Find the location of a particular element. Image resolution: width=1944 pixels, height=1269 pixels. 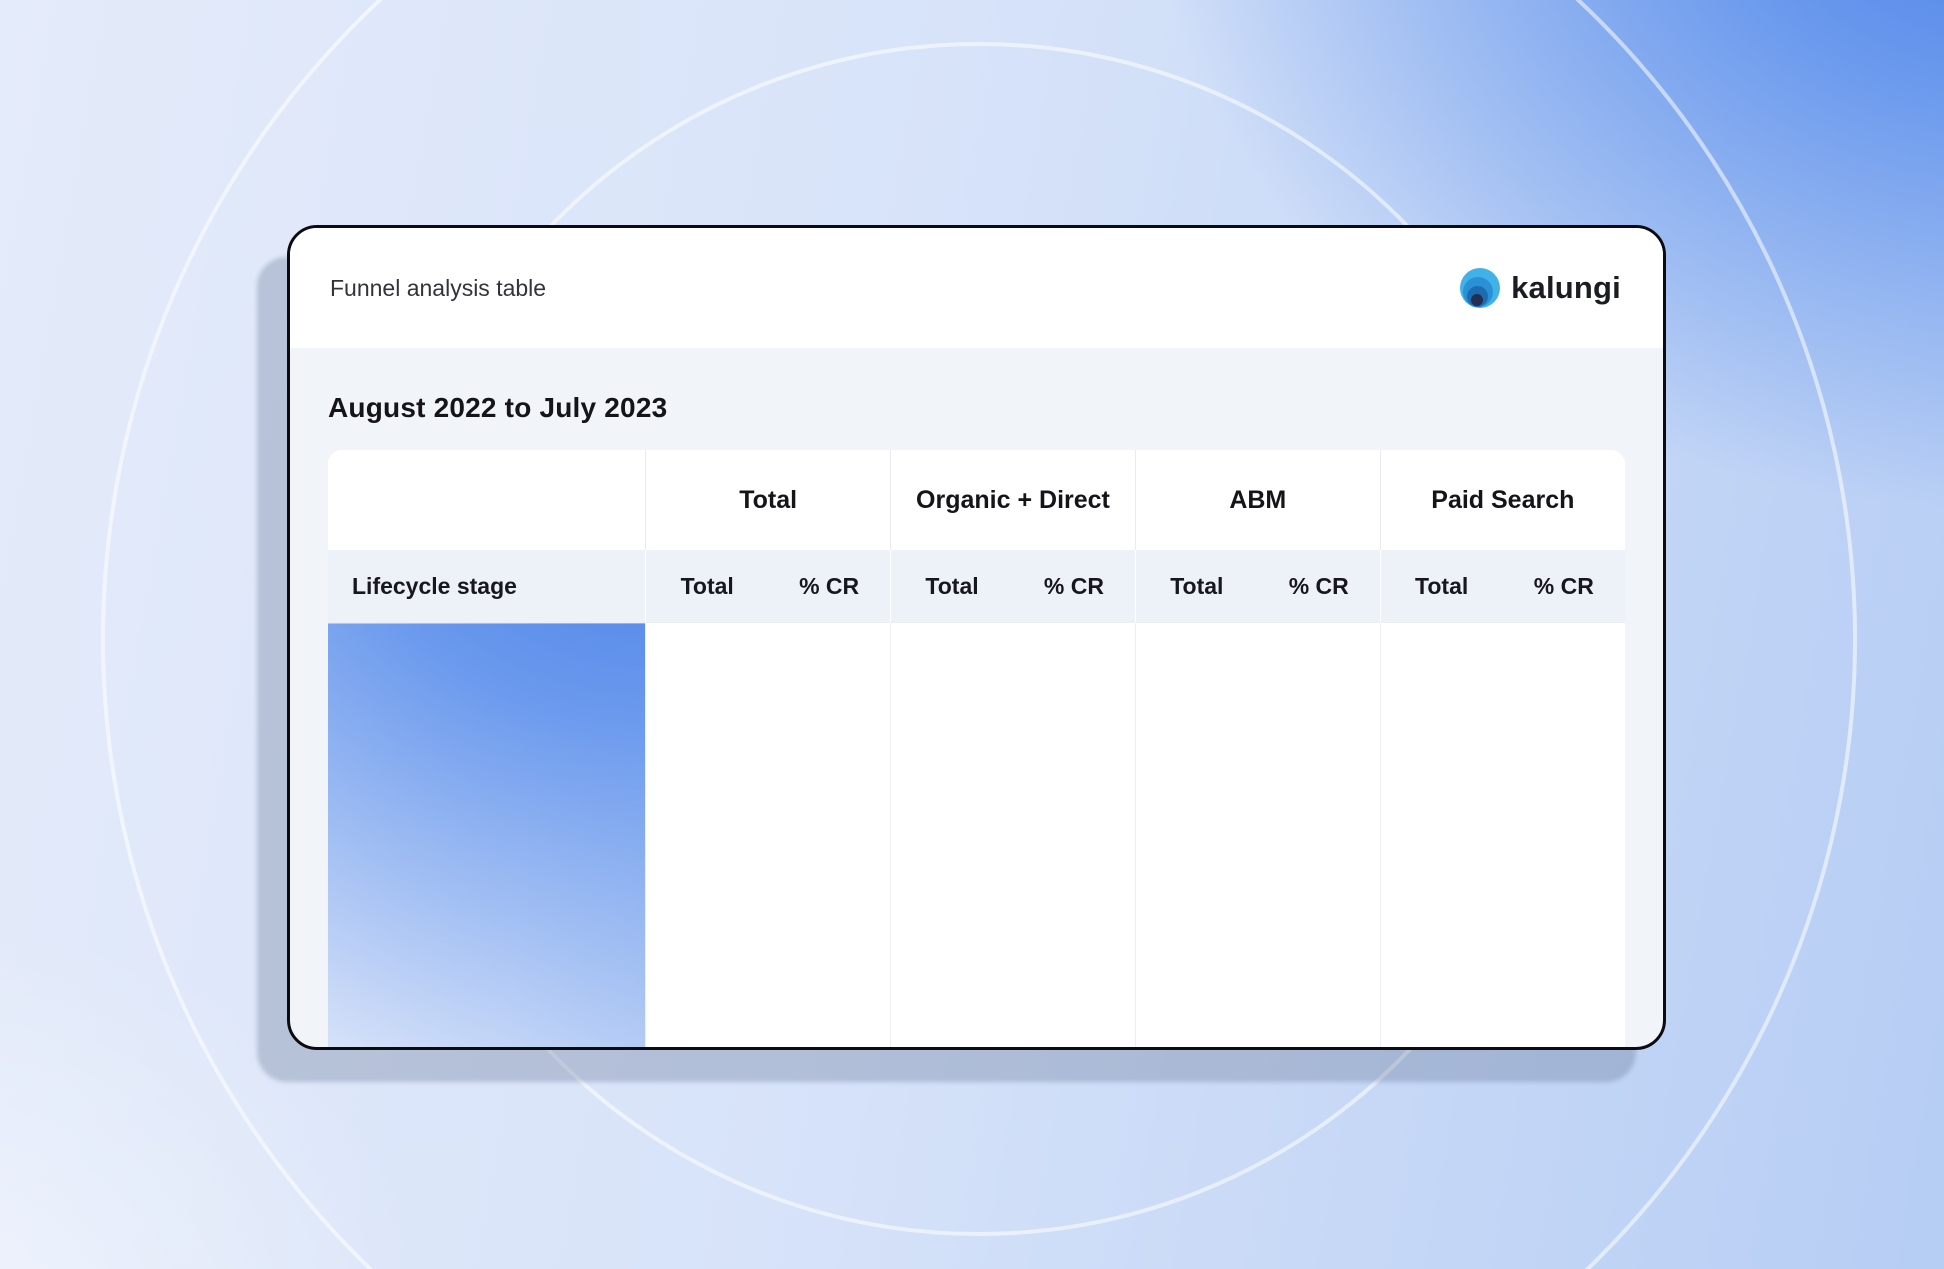

column-header-organic-direct-cr: % CR is located at coordinates (1074, 586).